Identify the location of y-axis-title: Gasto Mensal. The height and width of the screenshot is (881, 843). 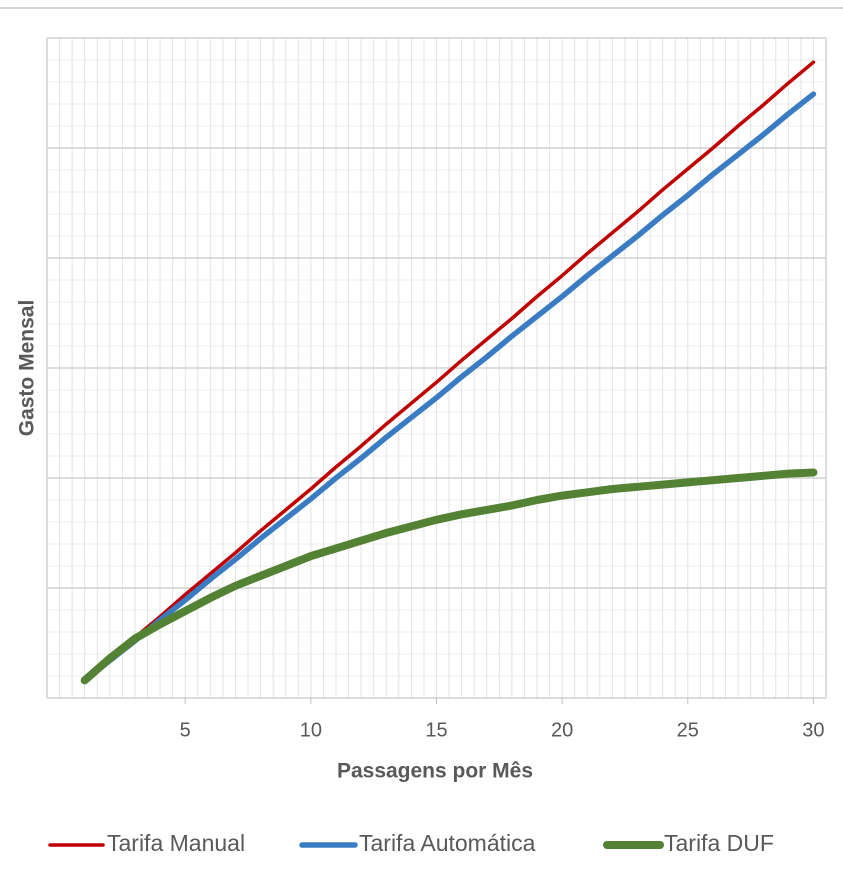
(27, 368).